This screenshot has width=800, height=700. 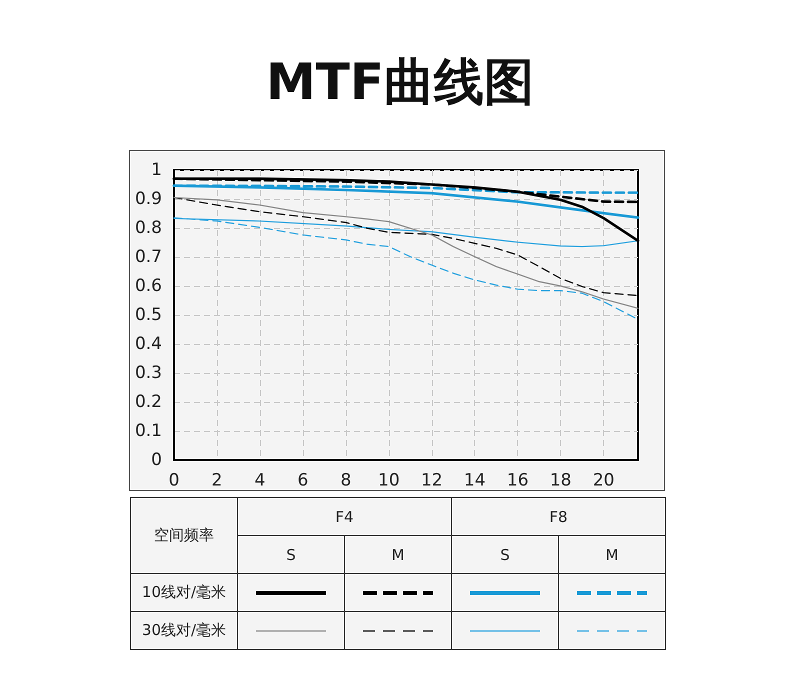 I want to click on x-tick-label: 2, so click(x=217, y=480).